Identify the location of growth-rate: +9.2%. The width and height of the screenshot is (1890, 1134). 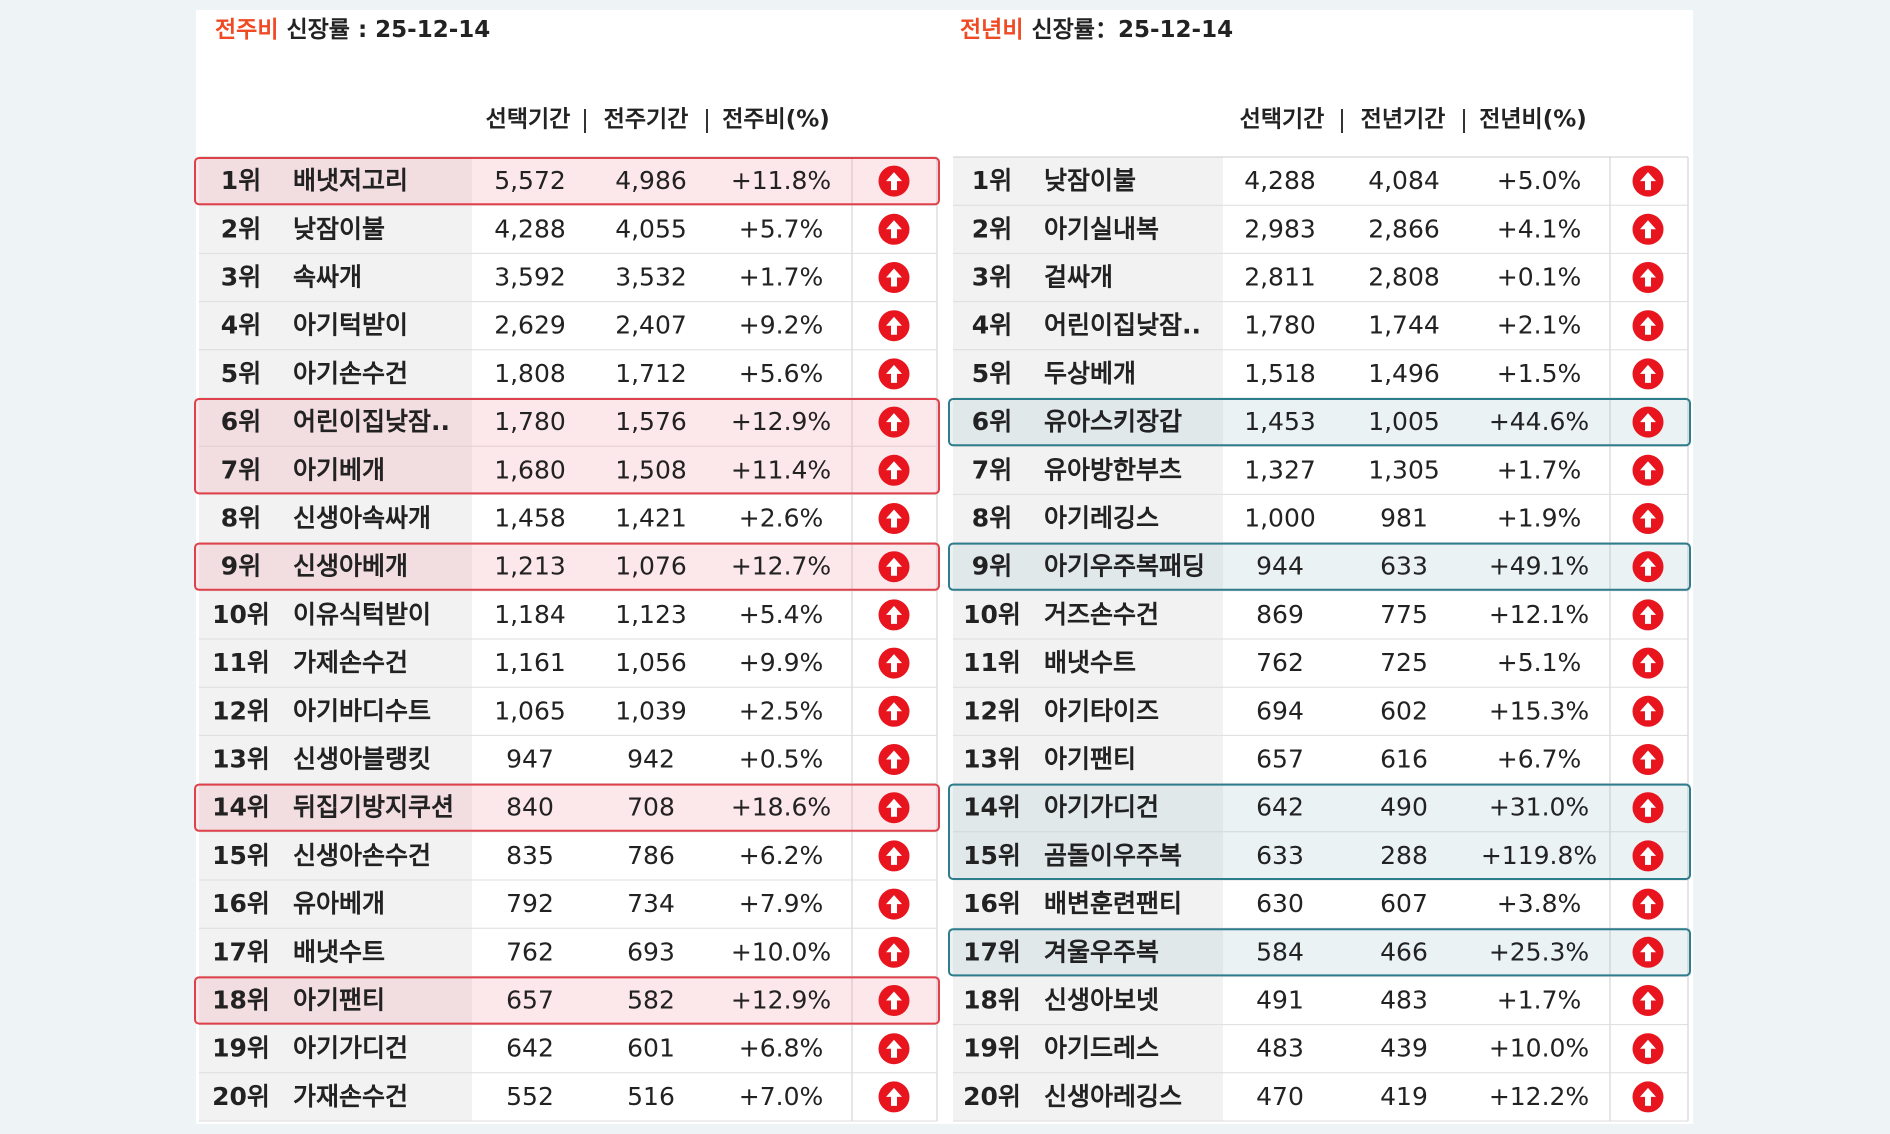
(781, 325).